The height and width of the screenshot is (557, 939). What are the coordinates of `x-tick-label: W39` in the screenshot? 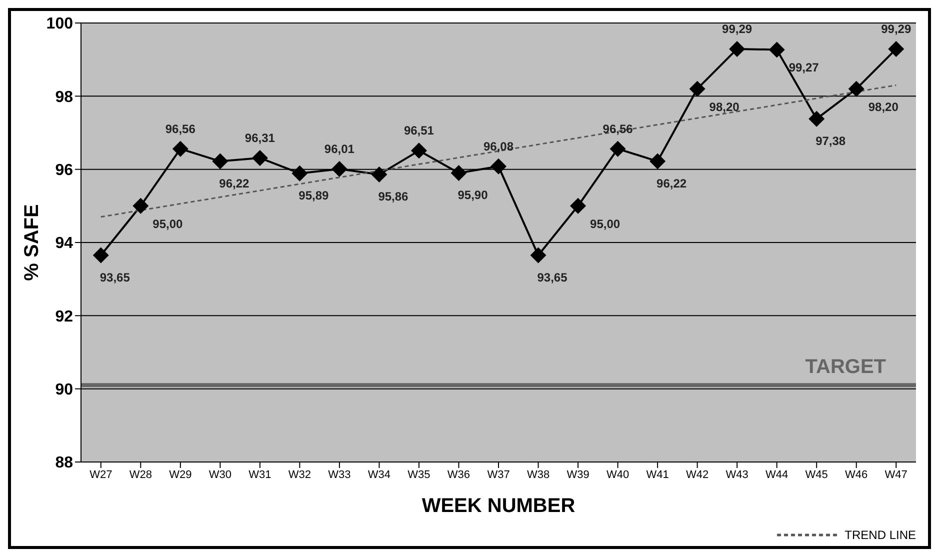 It's located at (578, 474).